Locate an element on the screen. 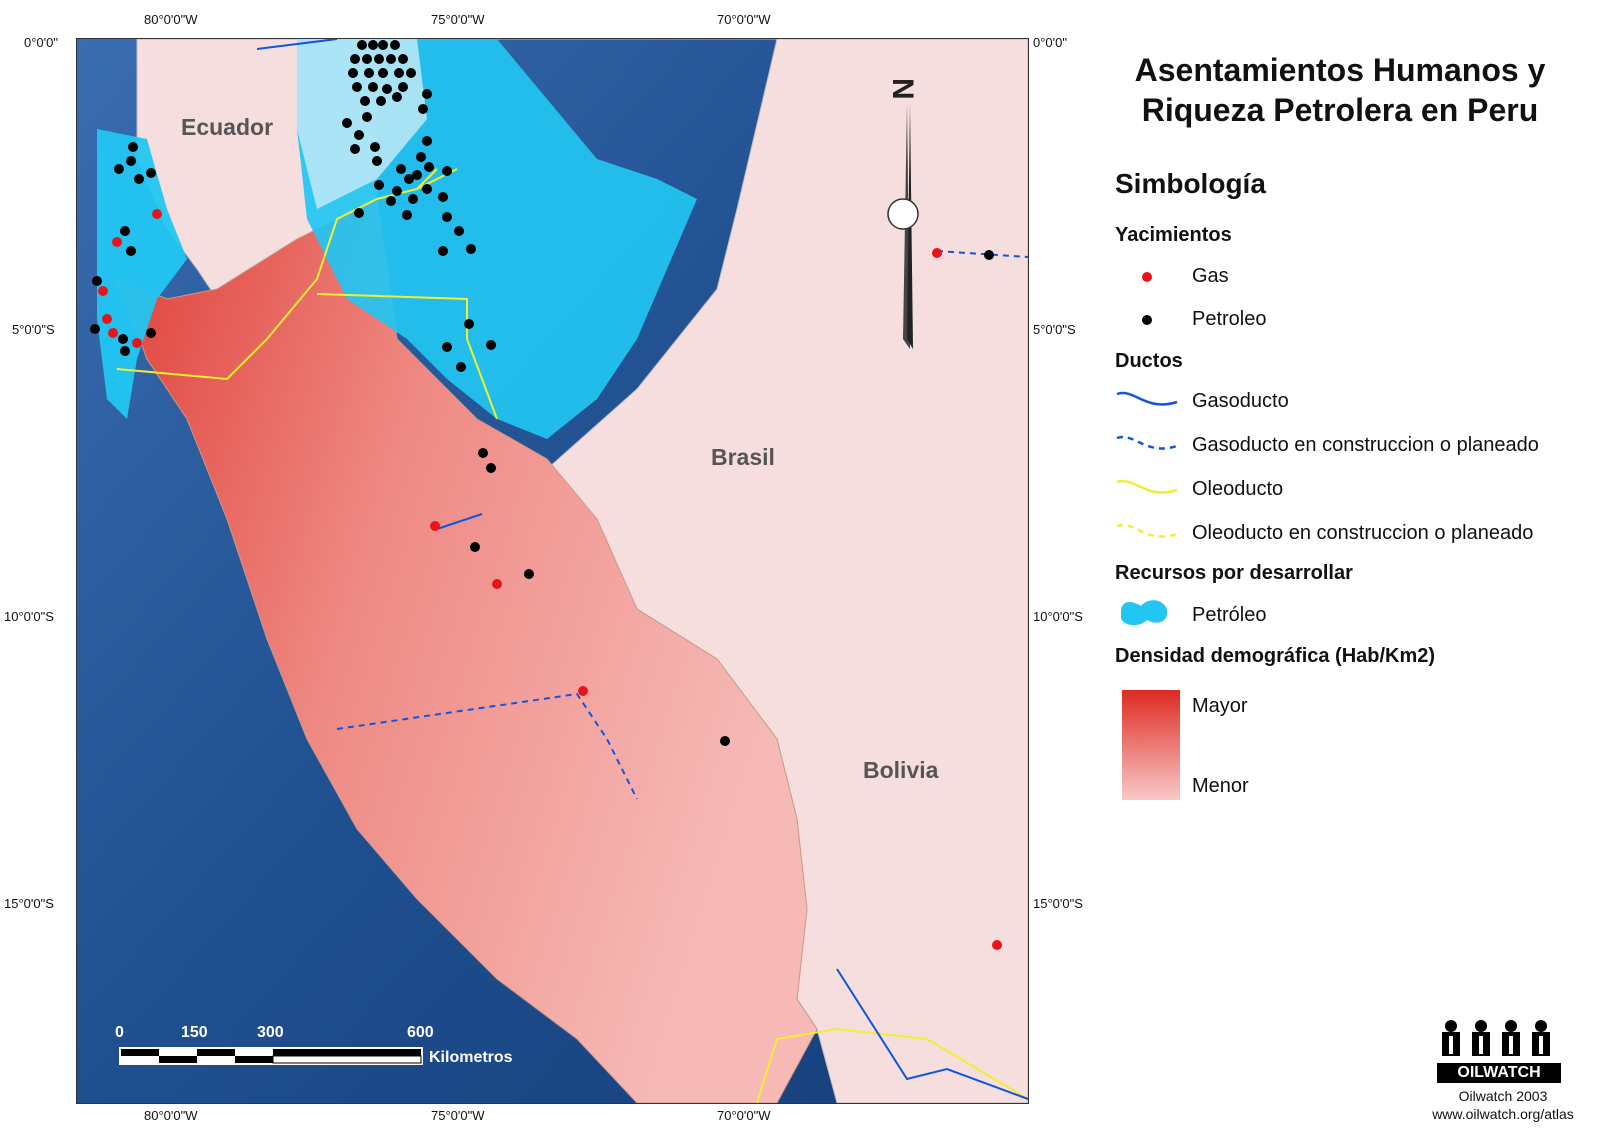 Image resolution: width=1600 pixels, height=1131 pixels. graticule-right-0: 0°0'0" is located at coordinates (1050, 42).